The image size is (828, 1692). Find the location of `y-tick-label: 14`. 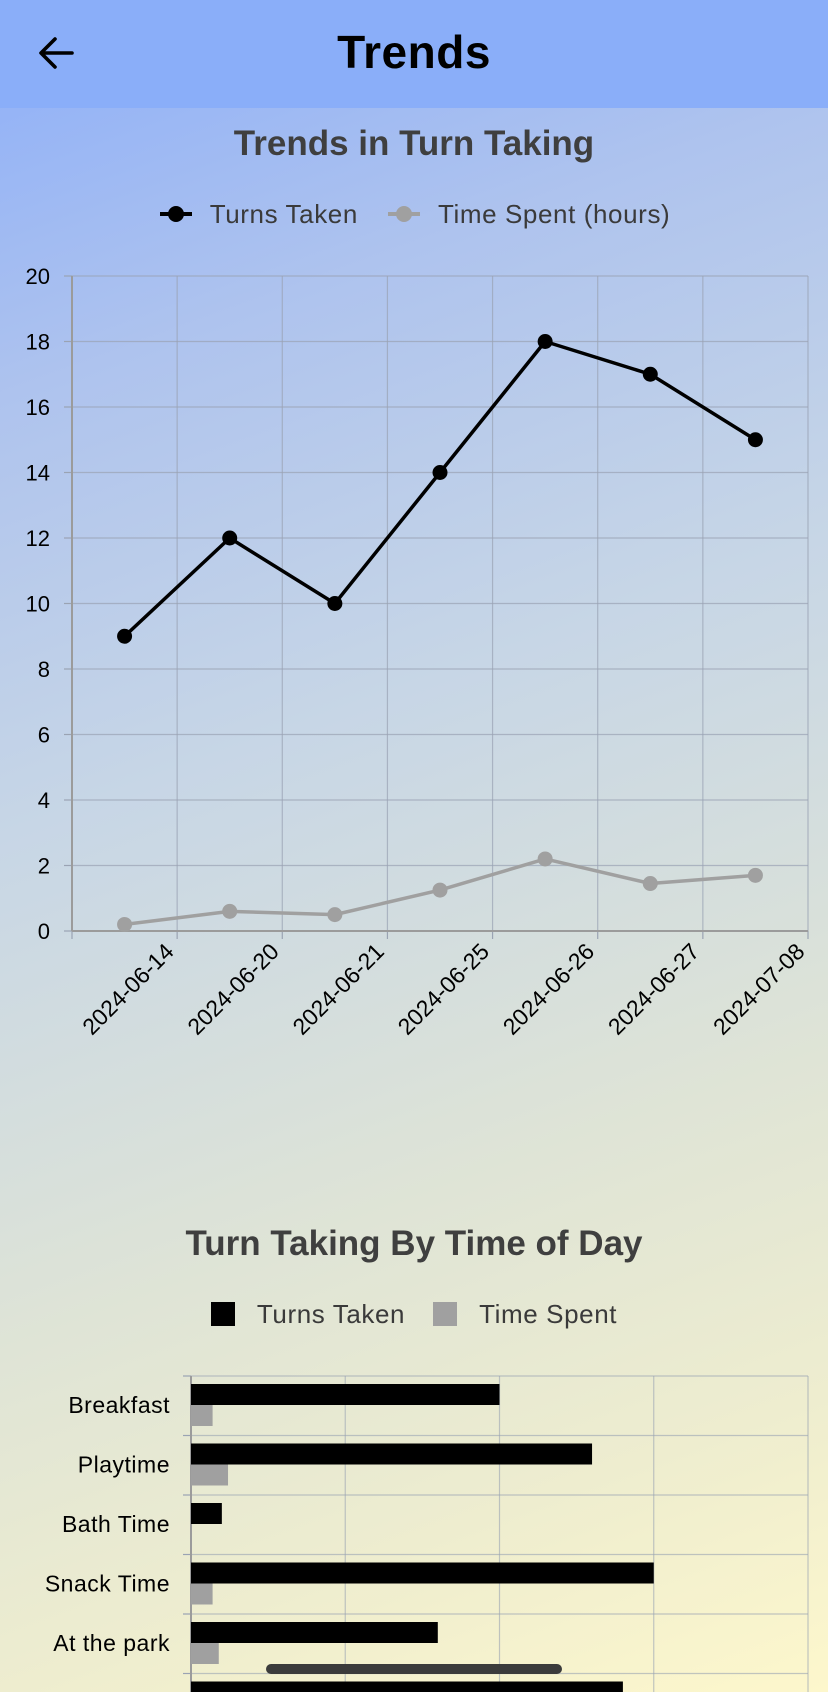

y-tick-label: 14 is located at coordinates (38, 473).